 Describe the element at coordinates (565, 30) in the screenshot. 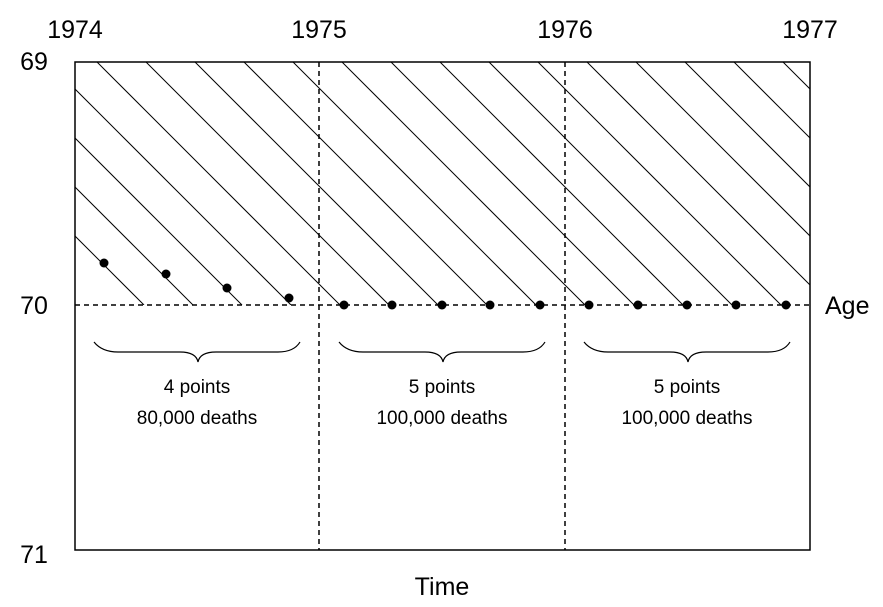

I see `year-label-1976: 1976` at that location.